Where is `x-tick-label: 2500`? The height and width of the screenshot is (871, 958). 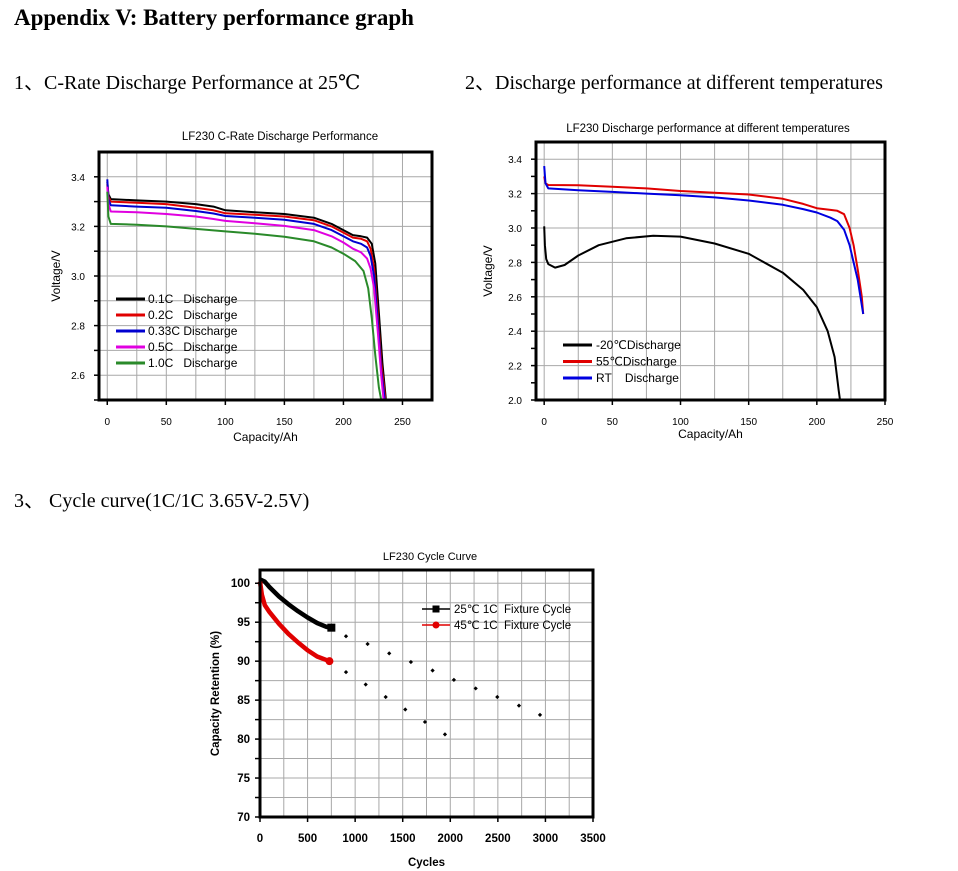 x-tick-label: 2500 is located at coordinates (498, 839).